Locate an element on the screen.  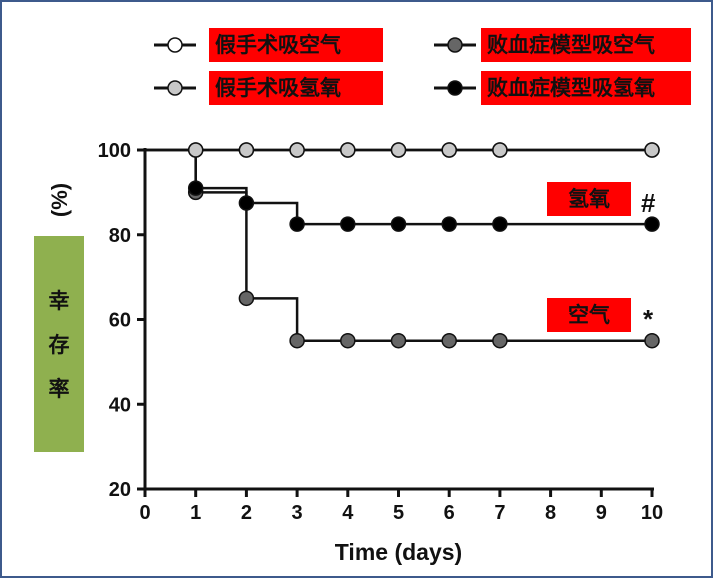
y-label-char: 存 is located at coordinates (59, 345).